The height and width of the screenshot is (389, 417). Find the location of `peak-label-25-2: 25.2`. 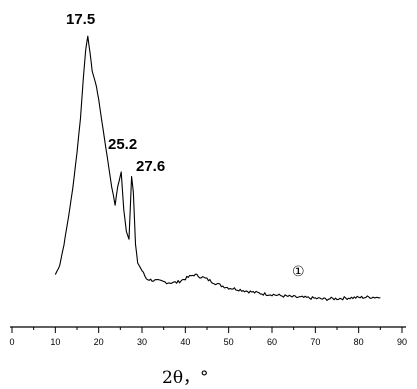

peak-label-25-2: 25.2 is located at coordinates (122, 144).